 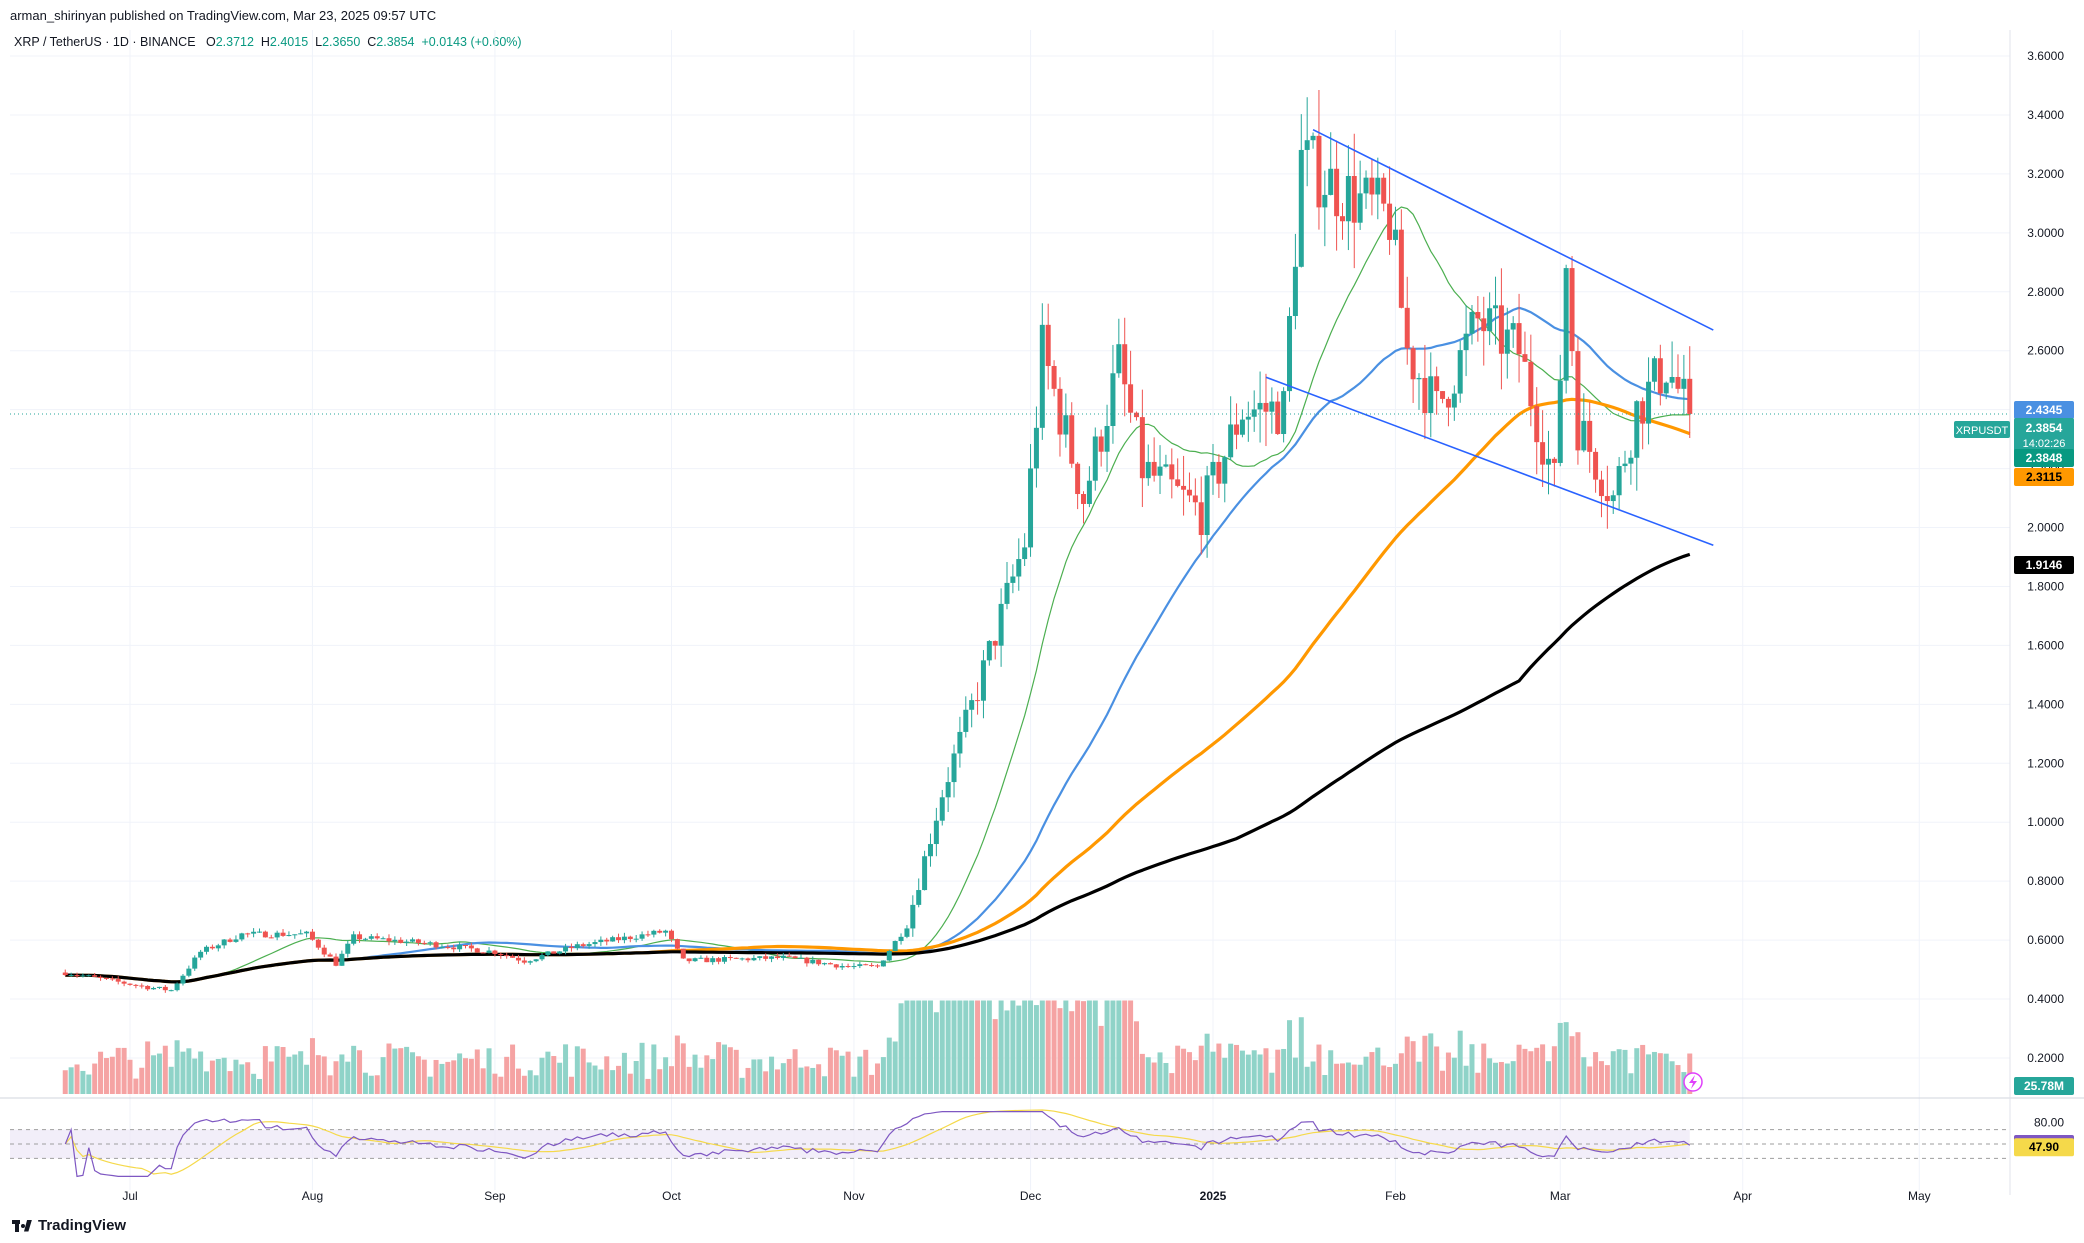 I want to click on close-value: 2.3854, so click(x=395, y=42).